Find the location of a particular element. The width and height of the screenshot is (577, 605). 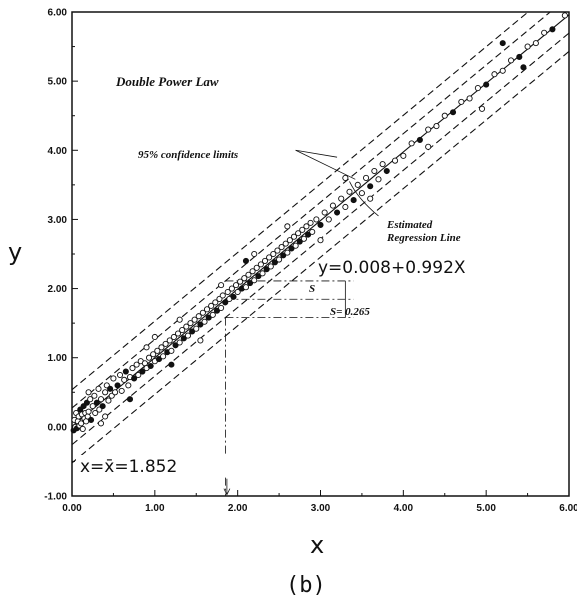

x-tick-label: 1.00 is located at coordinates (155, 508).